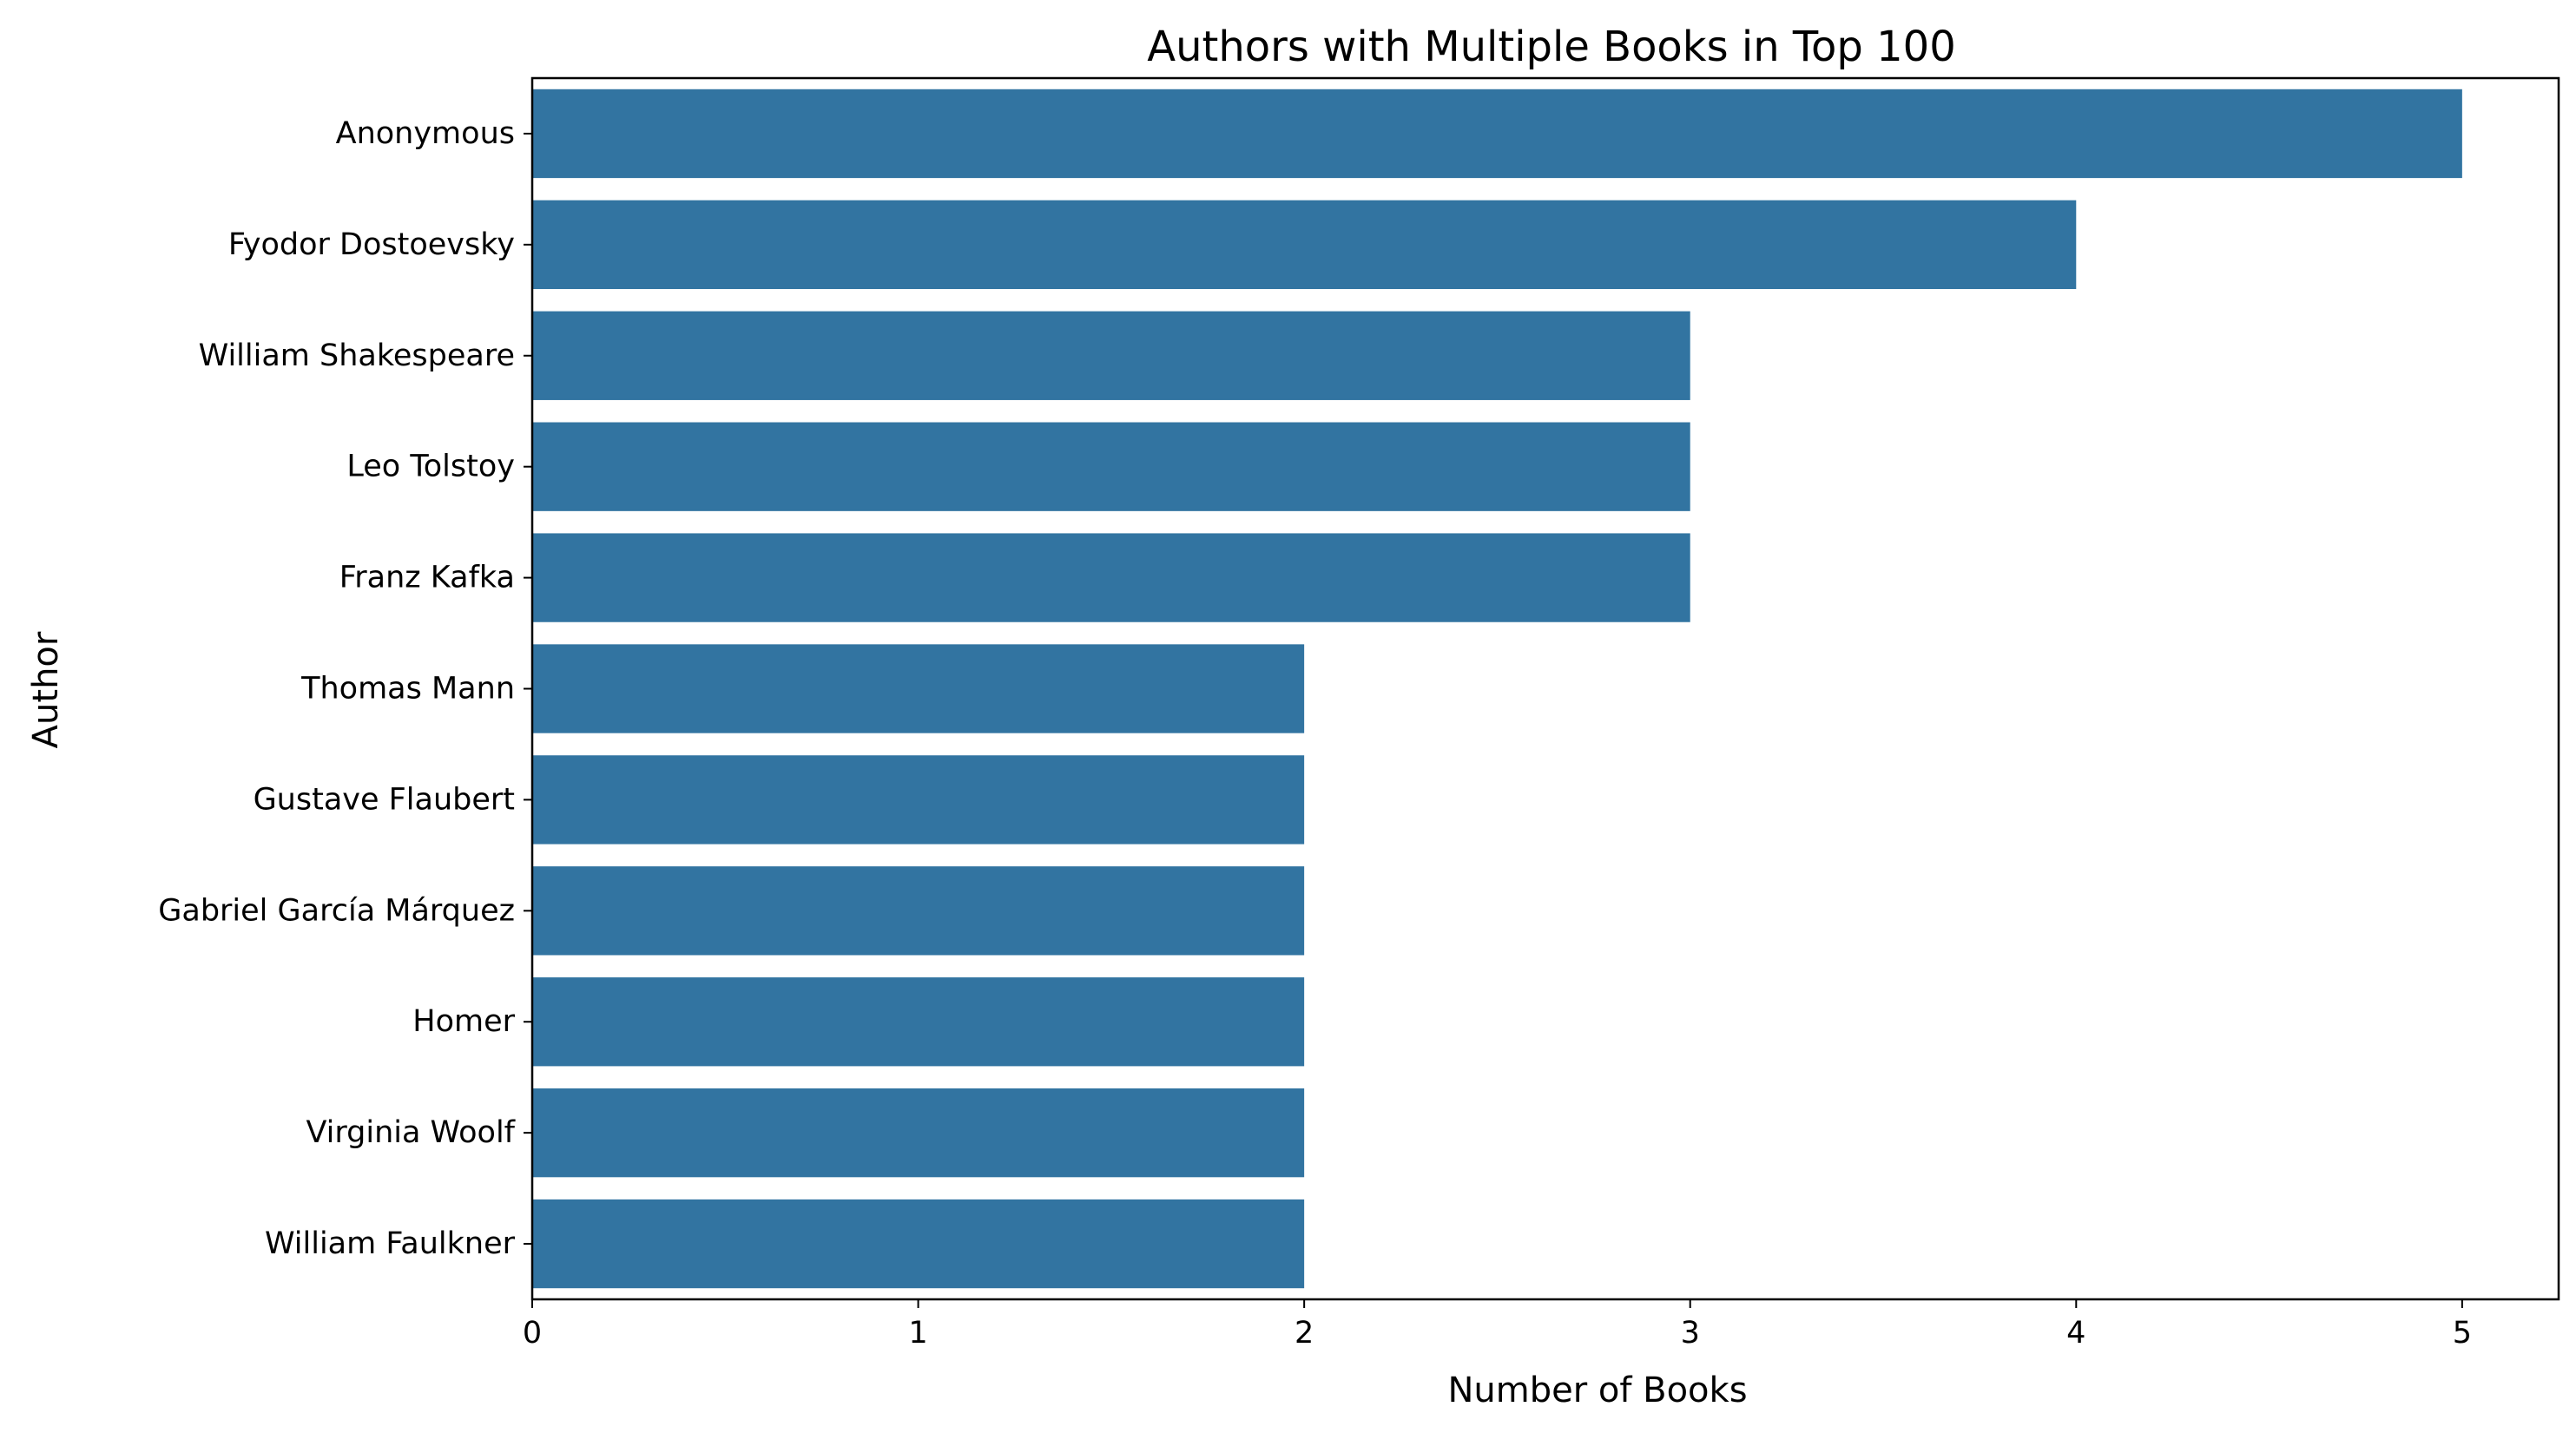 This screenshot has height=1433, width=2576. Describe the element at coordinates (1497, 134) in the screenshot. I see `bar-anonymous` at that location.